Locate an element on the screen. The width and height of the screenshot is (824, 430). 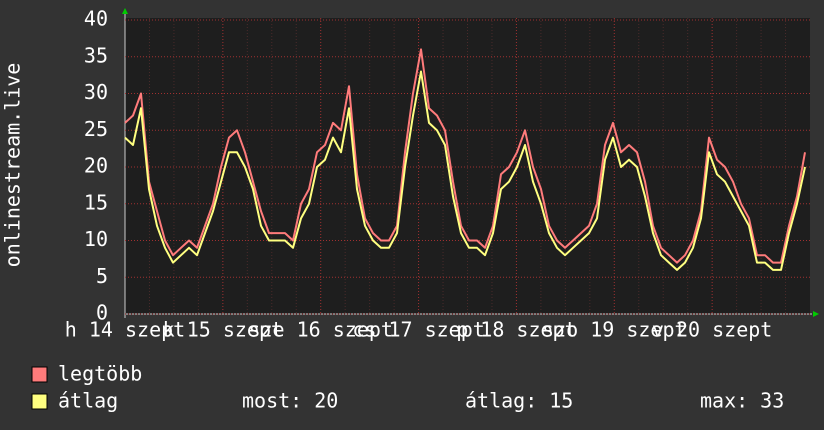
stat-value: 20 is located at coordinates (326, 401).